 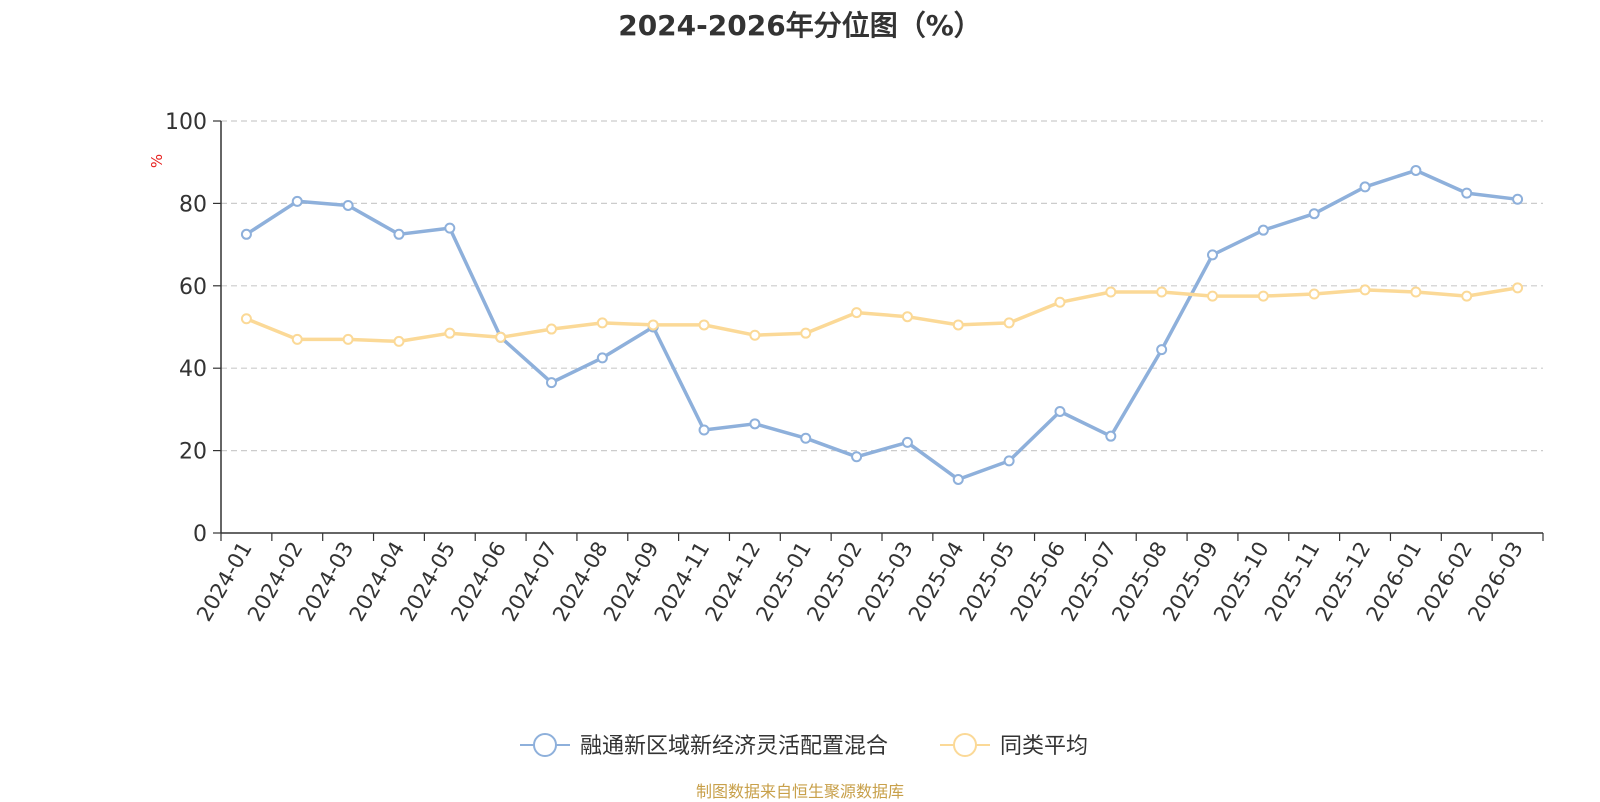 I want to click on y-tick-label: 100, so click(x=186, y=122).